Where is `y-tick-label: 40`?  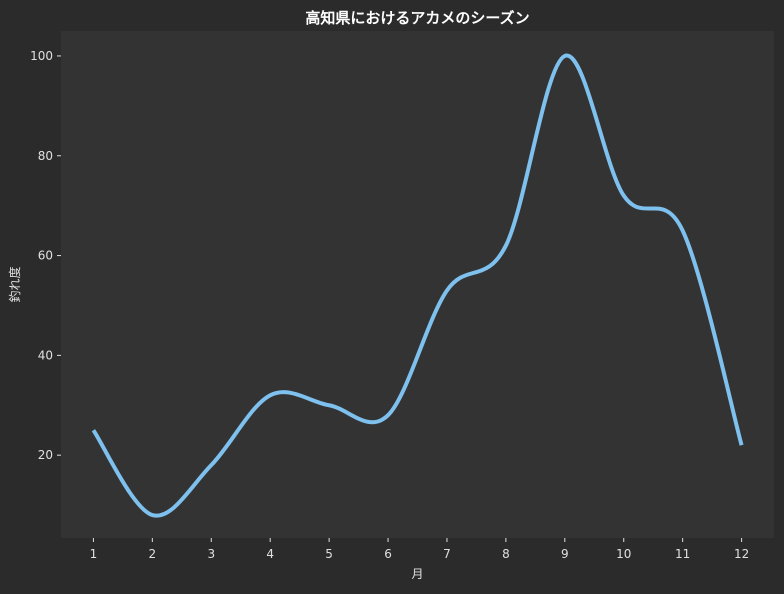
y-tick-label: 40 is located at coordinates (45, 355).